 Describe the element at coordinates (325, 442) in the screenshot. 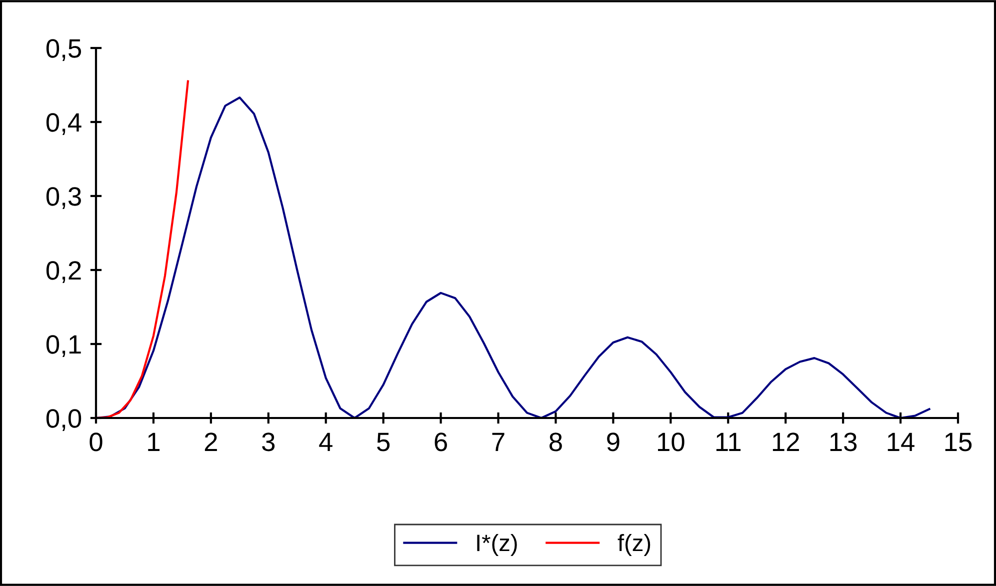

I see `x-tick-label: 4` at that location.